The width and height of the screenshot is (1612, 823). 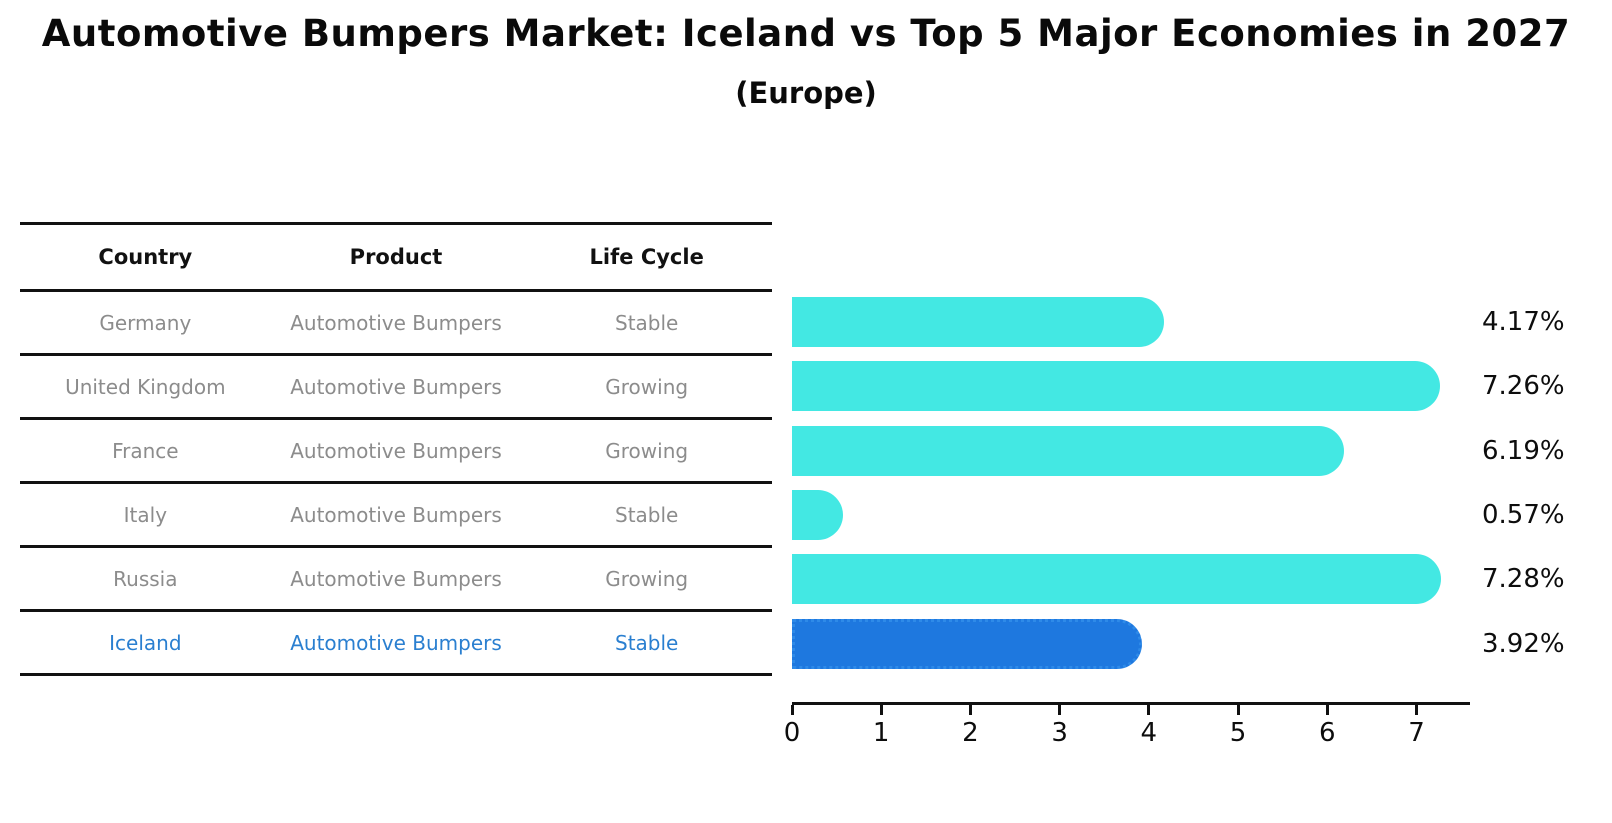 What do you see at coordinates (145, 386) in the screenshot?
I see `table-cell-country: United Kingdom` at bounding box center [145, 386].